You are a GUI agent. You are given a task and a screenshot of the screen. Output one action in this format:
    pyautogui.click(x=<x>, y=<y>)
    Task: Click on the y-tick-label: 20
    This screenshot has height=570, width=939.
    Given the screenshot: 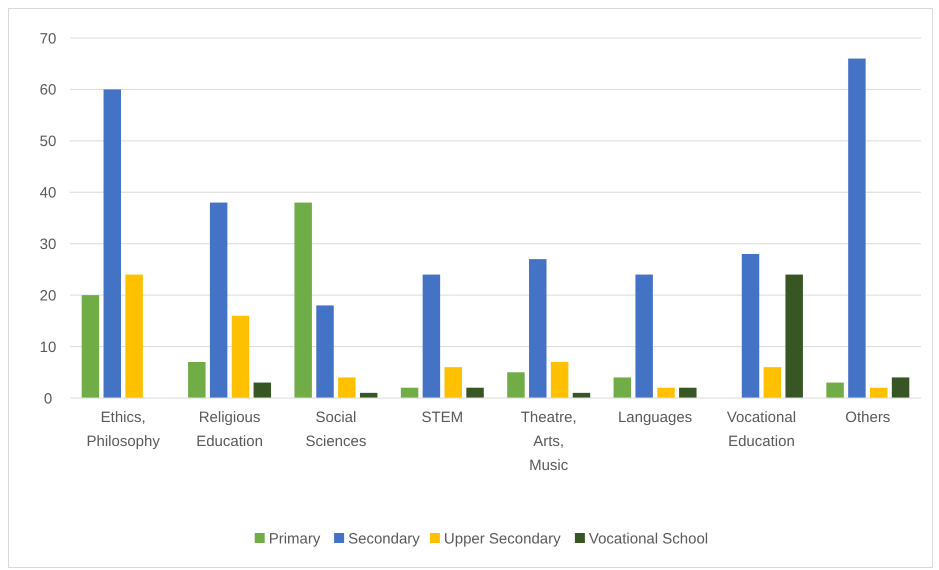 What is the action you would take?
    pyautogui.click(x=48, y=295)
    